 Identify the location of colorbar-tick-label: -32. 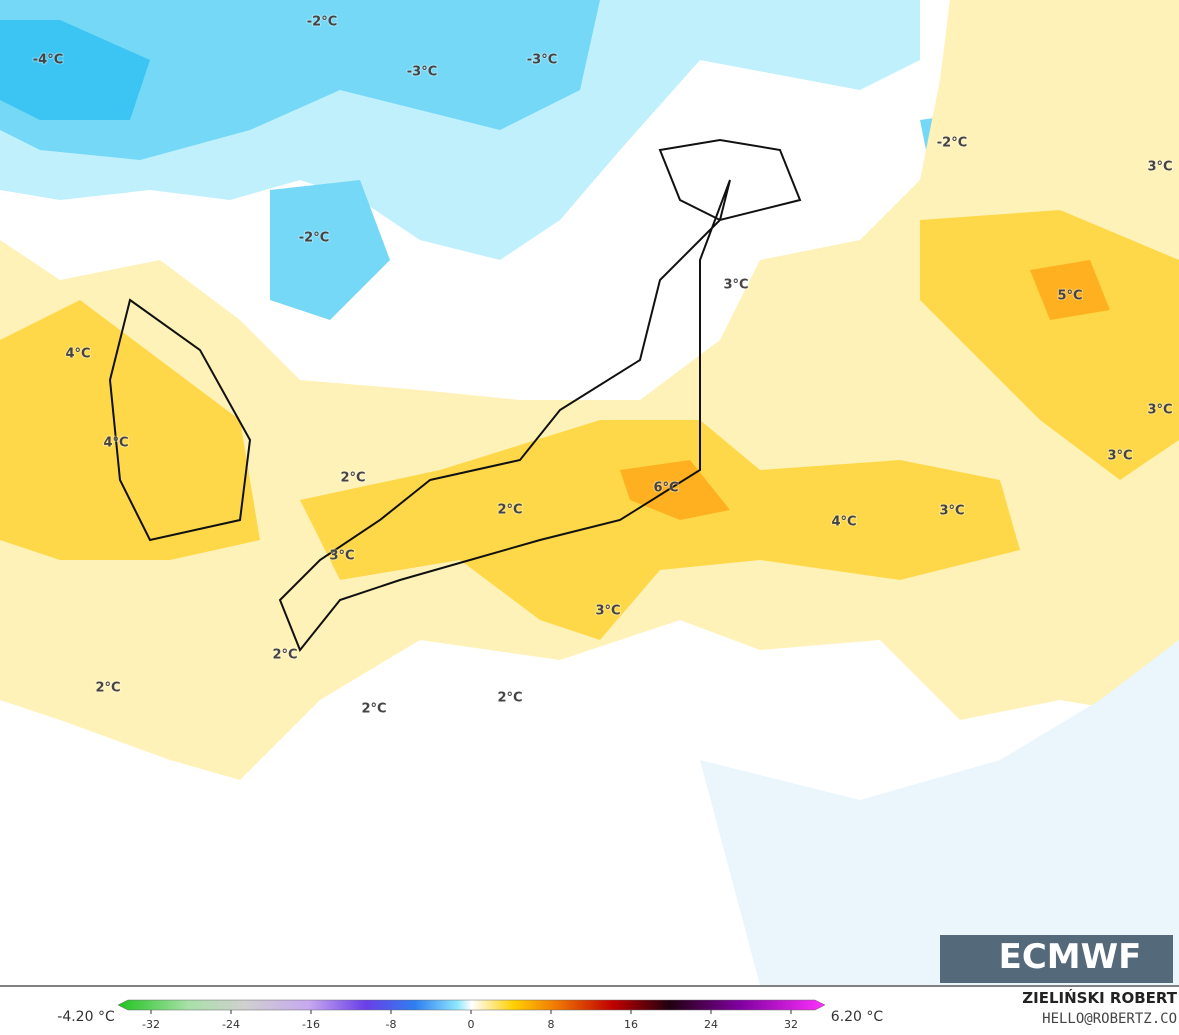
(151, 1024).